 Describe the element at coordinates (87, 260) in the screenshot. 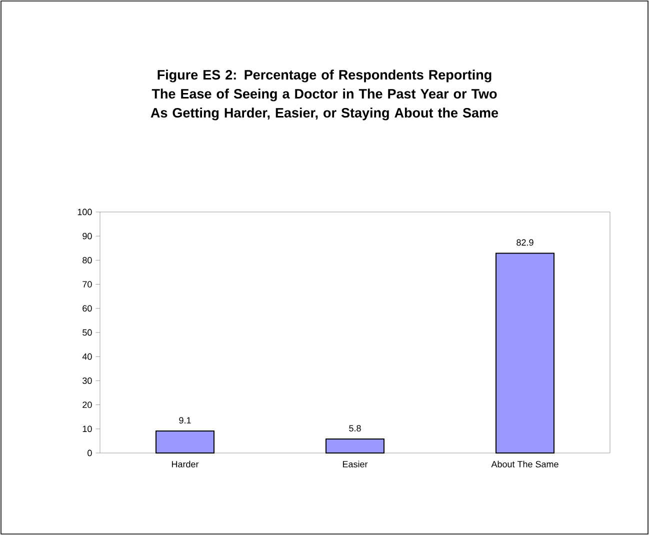

I see `y-tick-label: 80` at that location.